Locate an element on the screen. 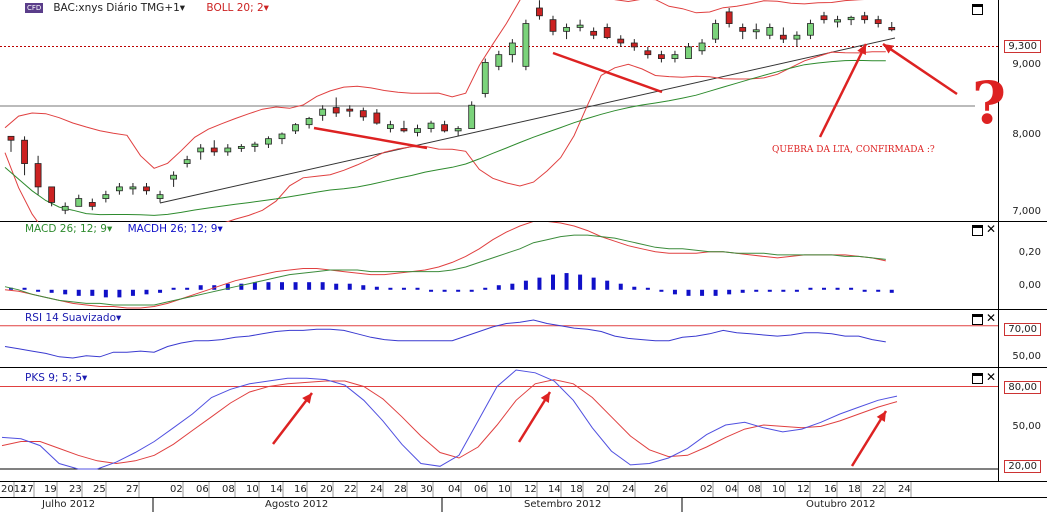 This screenshot has width=1047, height=512. day-tick: 04 is located at coordinates (454, 489).